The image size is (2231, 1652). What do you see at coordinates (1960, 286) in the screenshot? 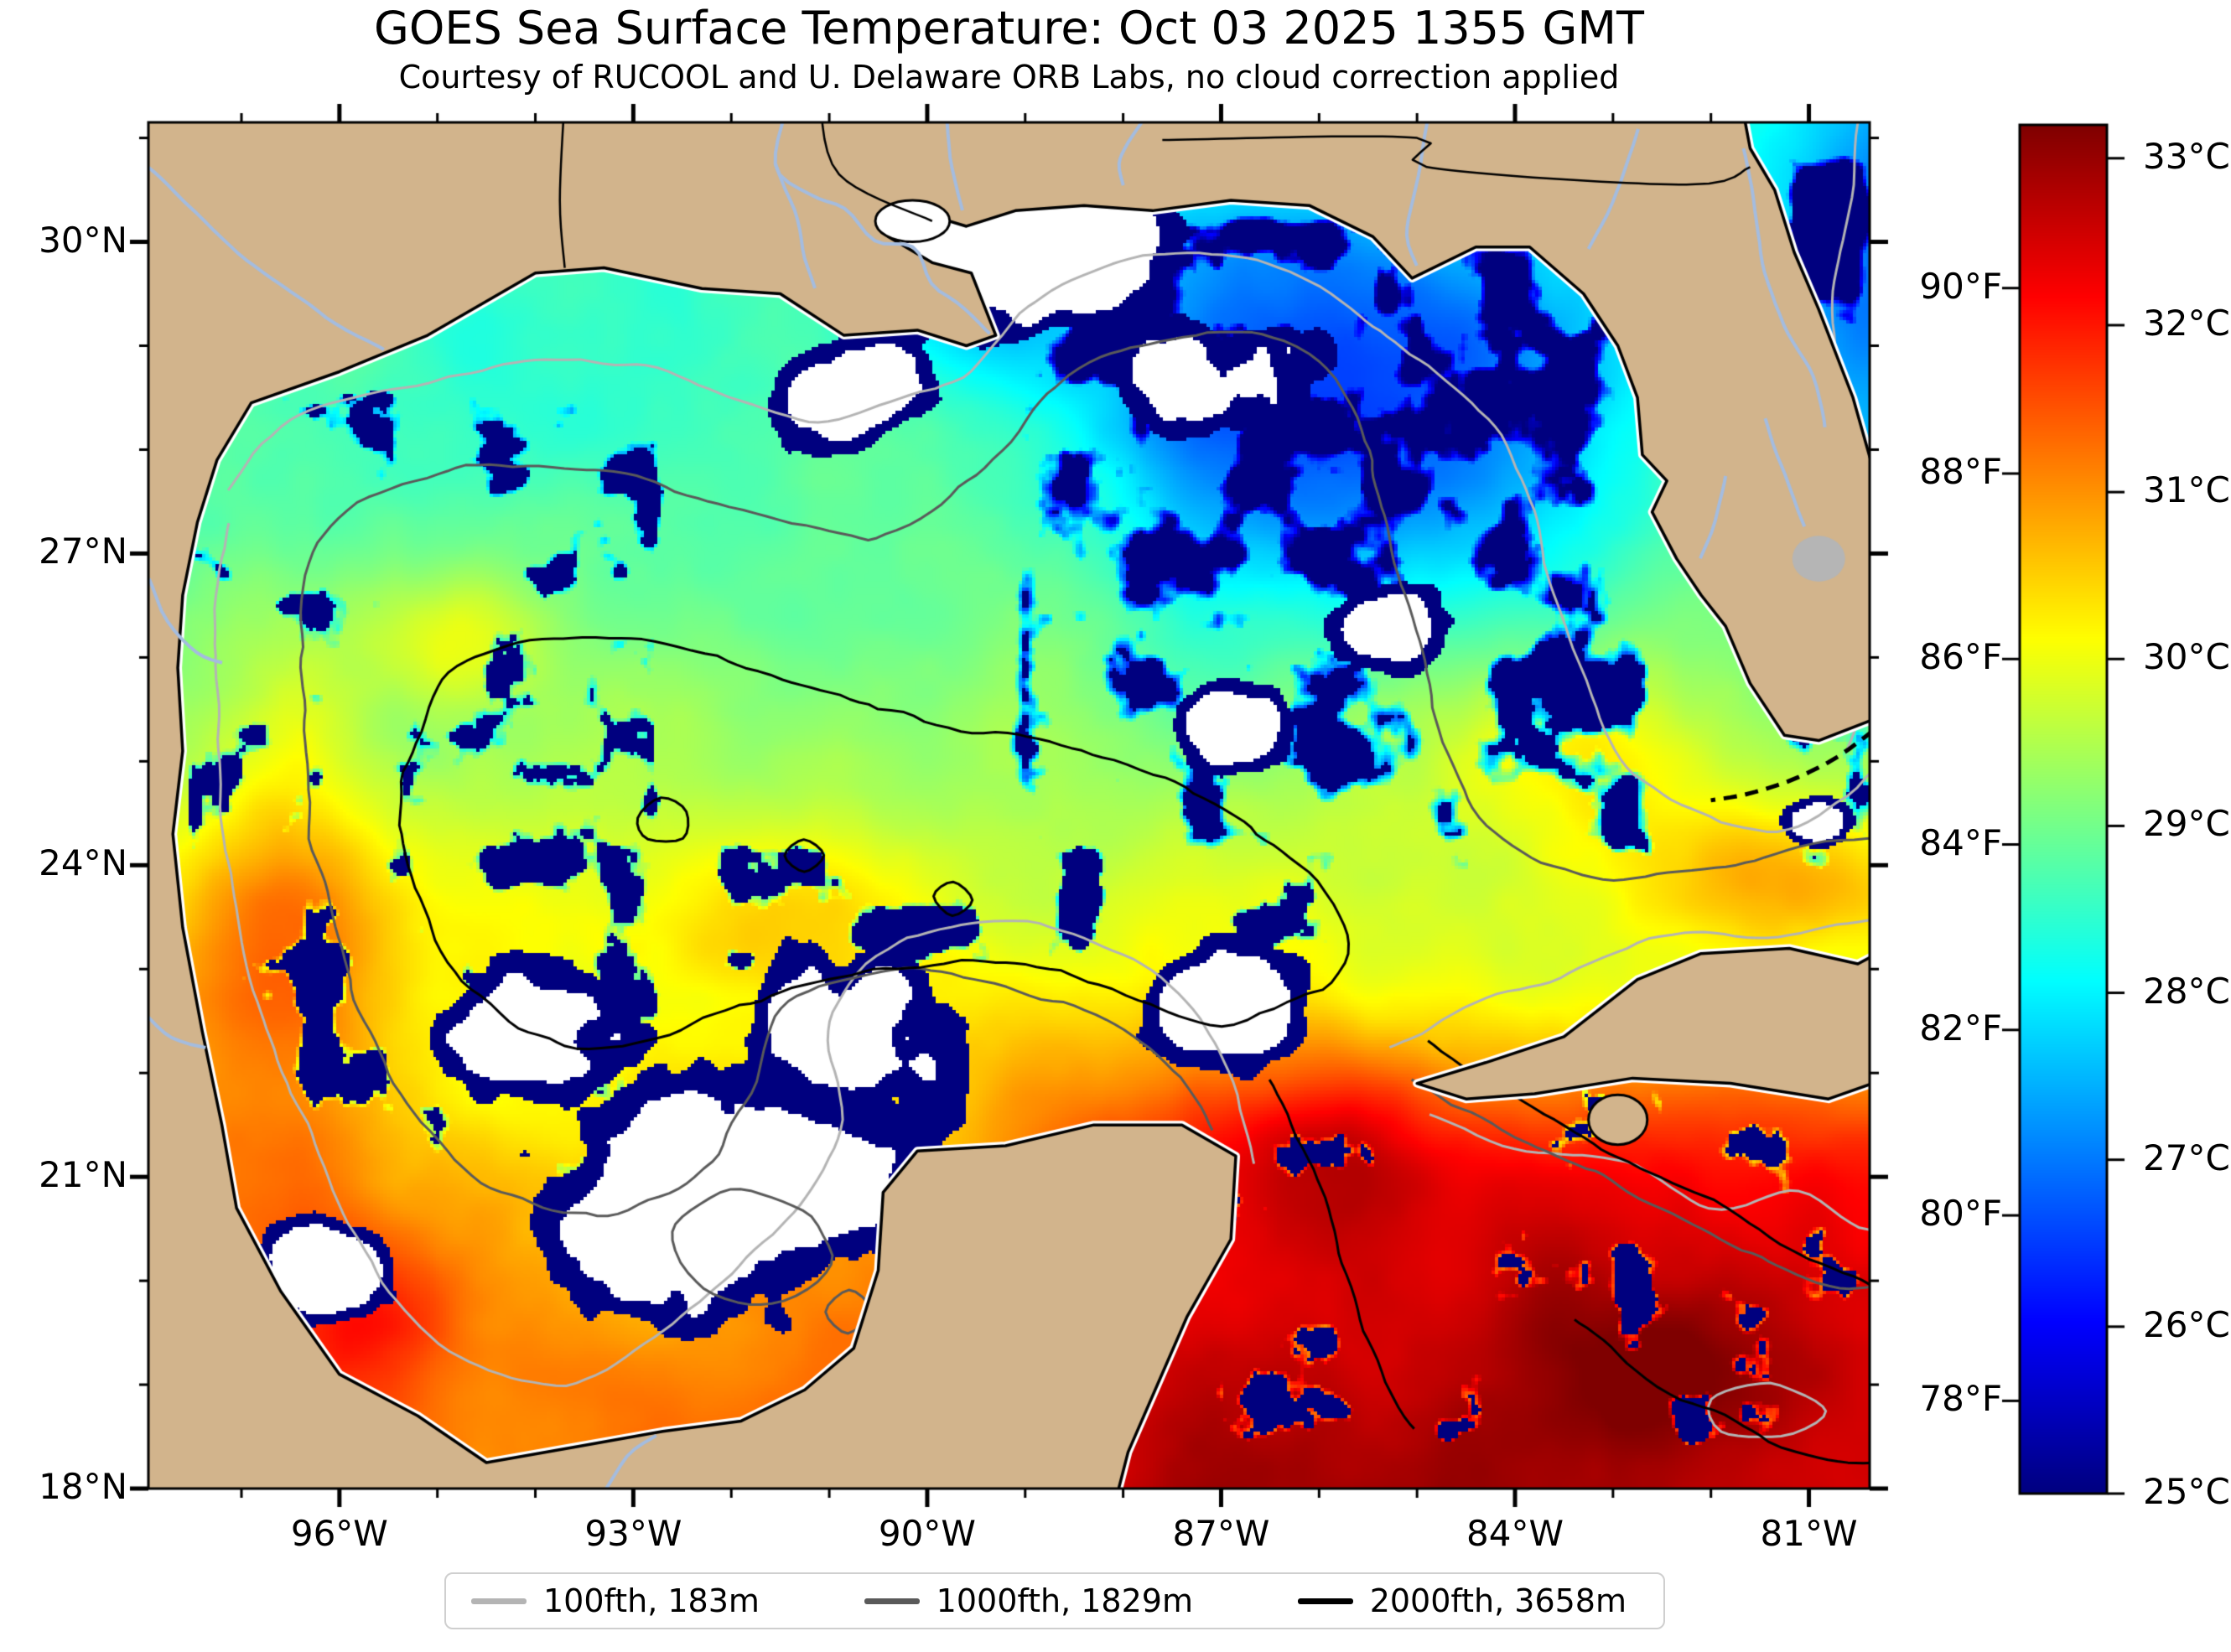
I see `colorbar-fahrenheit-tick-label-90: 90°F` at bounding box center [1960, 286].